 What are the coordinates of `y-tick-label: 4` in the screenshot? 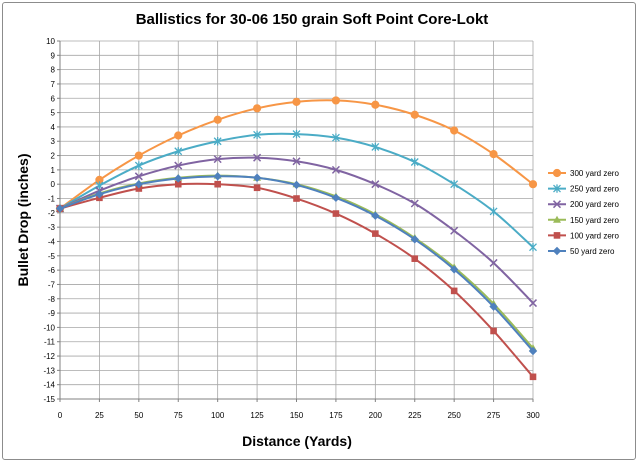 It's located at (53, 127).